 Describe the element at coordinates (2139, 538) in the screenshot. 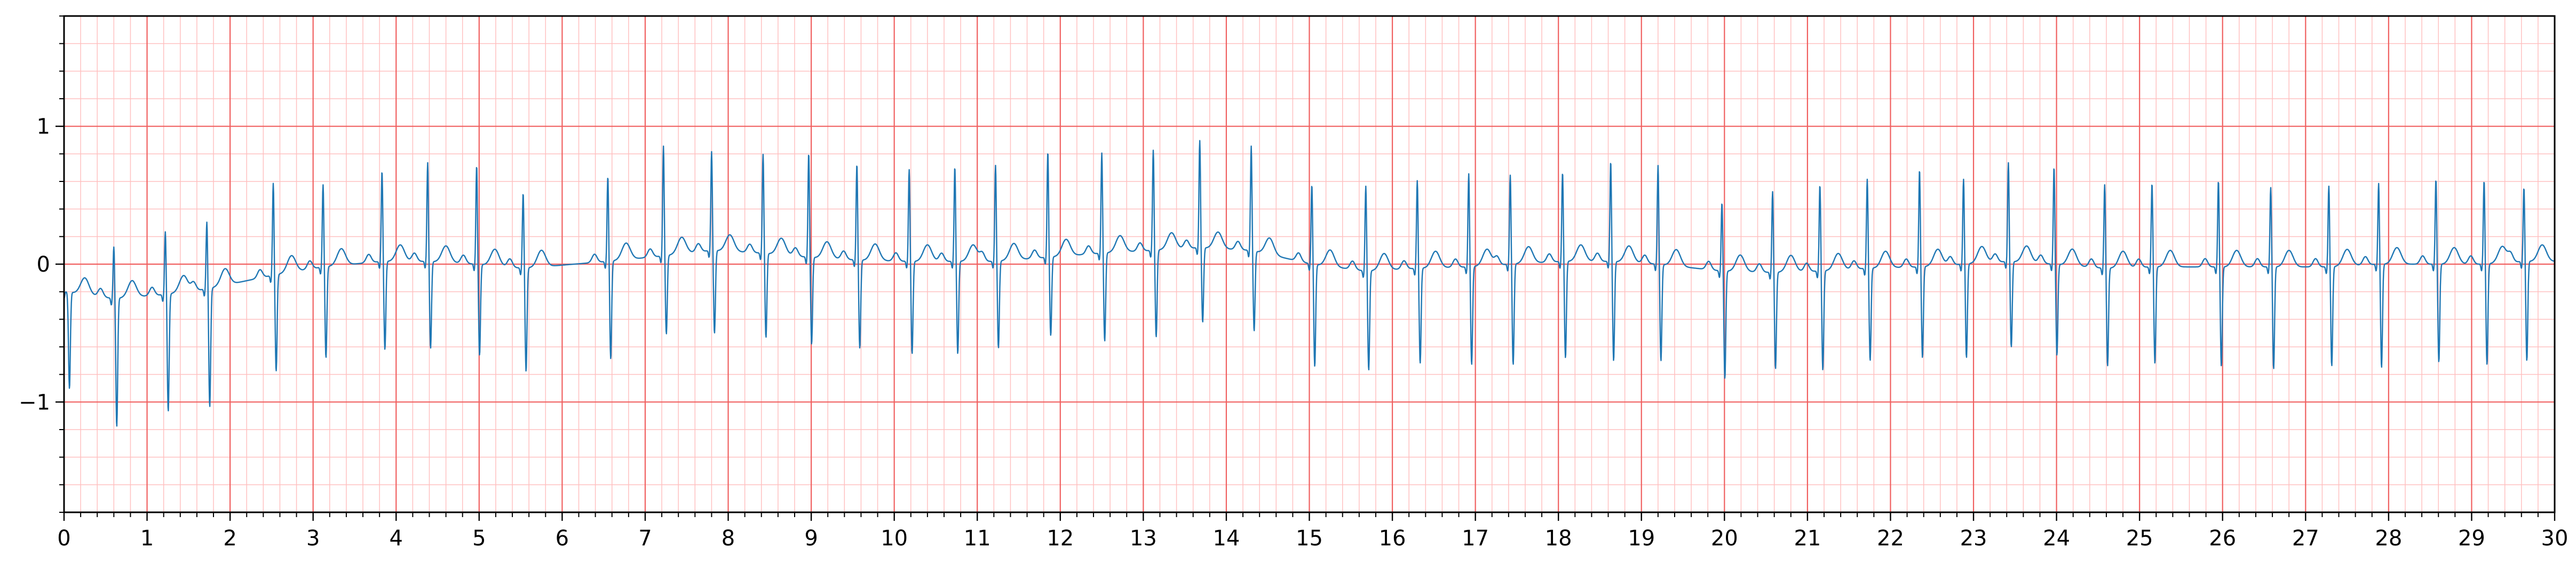

I see `x-tick-label: 25` at that location.